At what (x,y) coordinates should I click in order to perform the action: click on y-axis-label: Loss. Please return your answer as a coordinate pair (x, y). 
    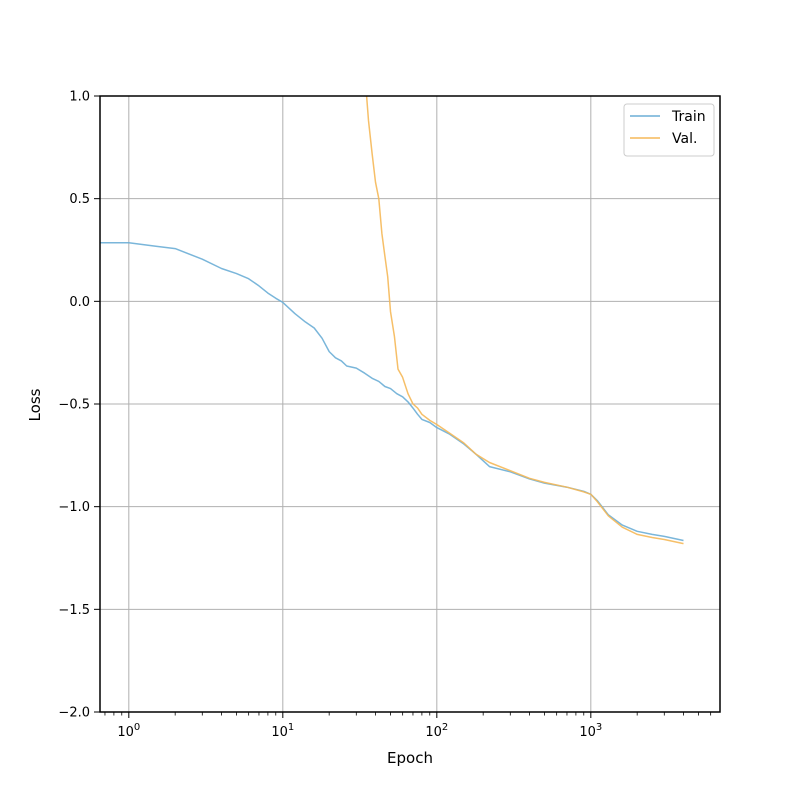
    Looking at the image, I should click on (35, 404).